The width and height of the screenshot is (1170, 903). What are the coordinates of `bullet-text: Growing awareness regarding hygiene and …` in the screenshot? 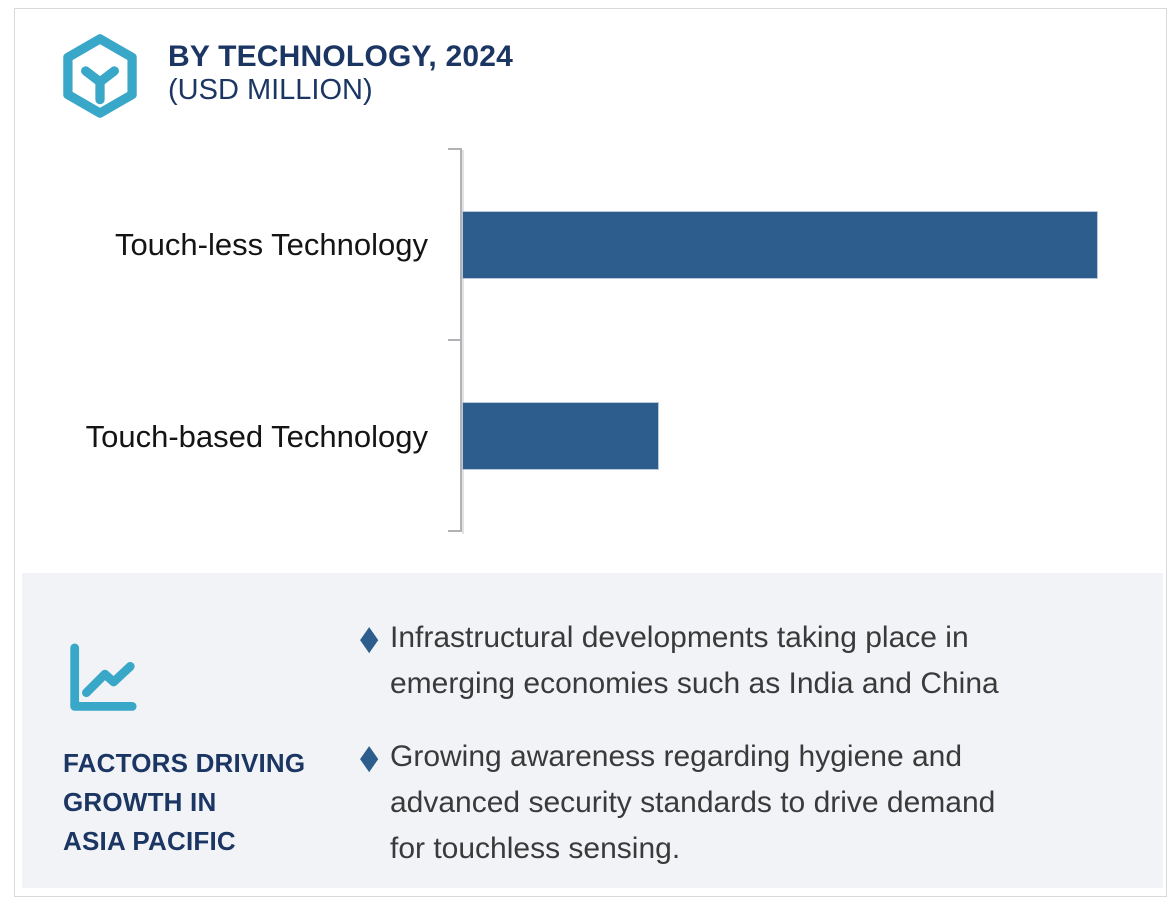 It's located at (692, 803).